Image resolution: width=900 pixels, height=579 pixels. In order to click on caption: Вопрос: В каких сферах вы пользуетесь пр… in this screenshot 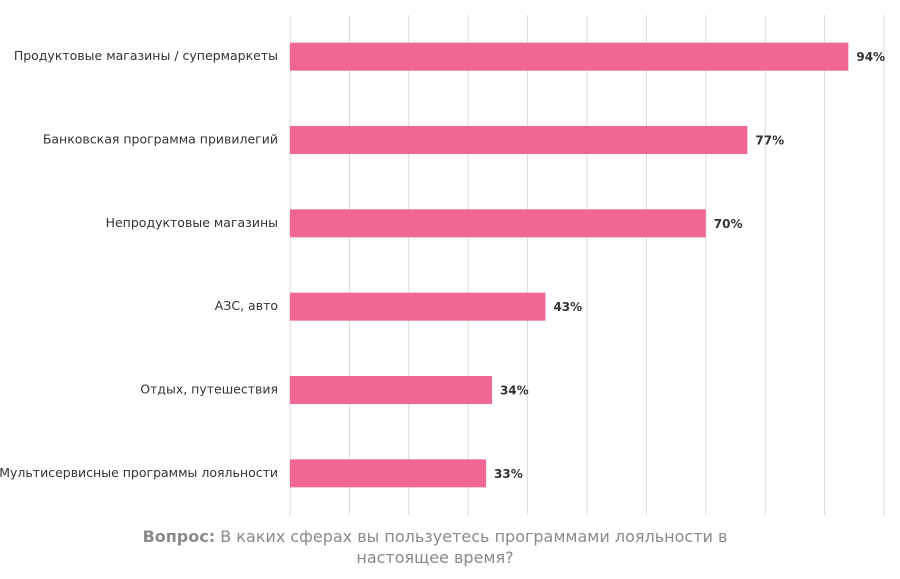, I will do `click(435, 547)`.